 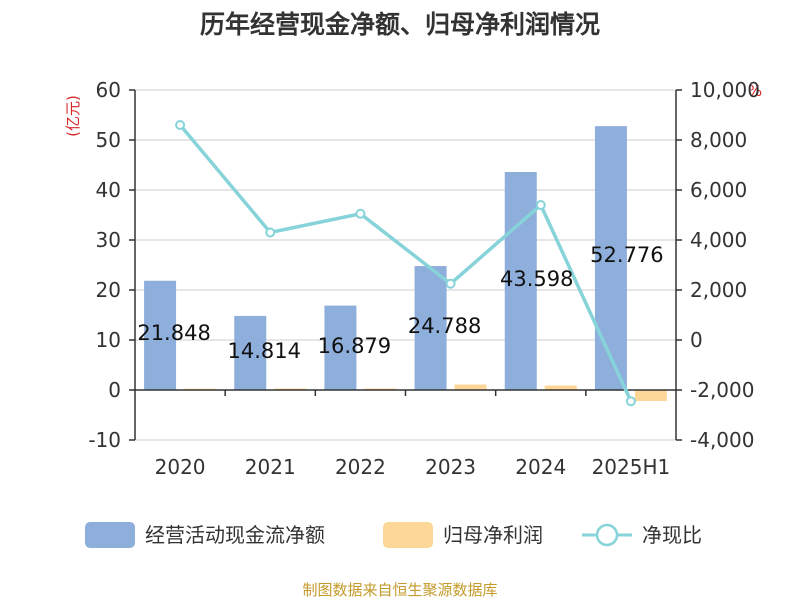 What do you see at coordinates (108, 190) in the screenshot?
I see `left-tick-label: 40` at bounding box center [108, 190].